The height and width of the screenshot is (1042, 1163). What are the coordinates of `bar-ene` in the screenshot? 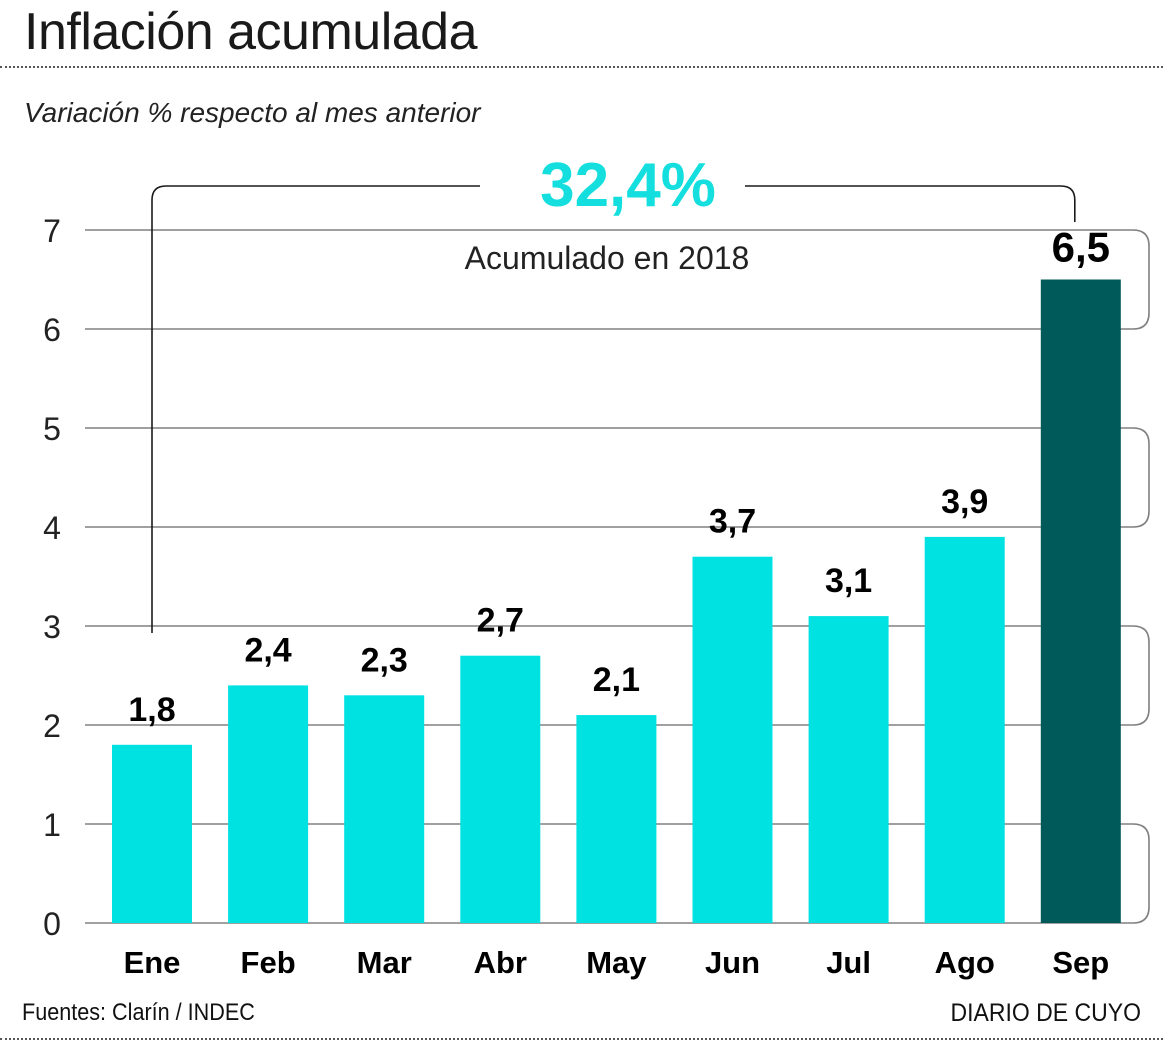 It's located at (152, 833).